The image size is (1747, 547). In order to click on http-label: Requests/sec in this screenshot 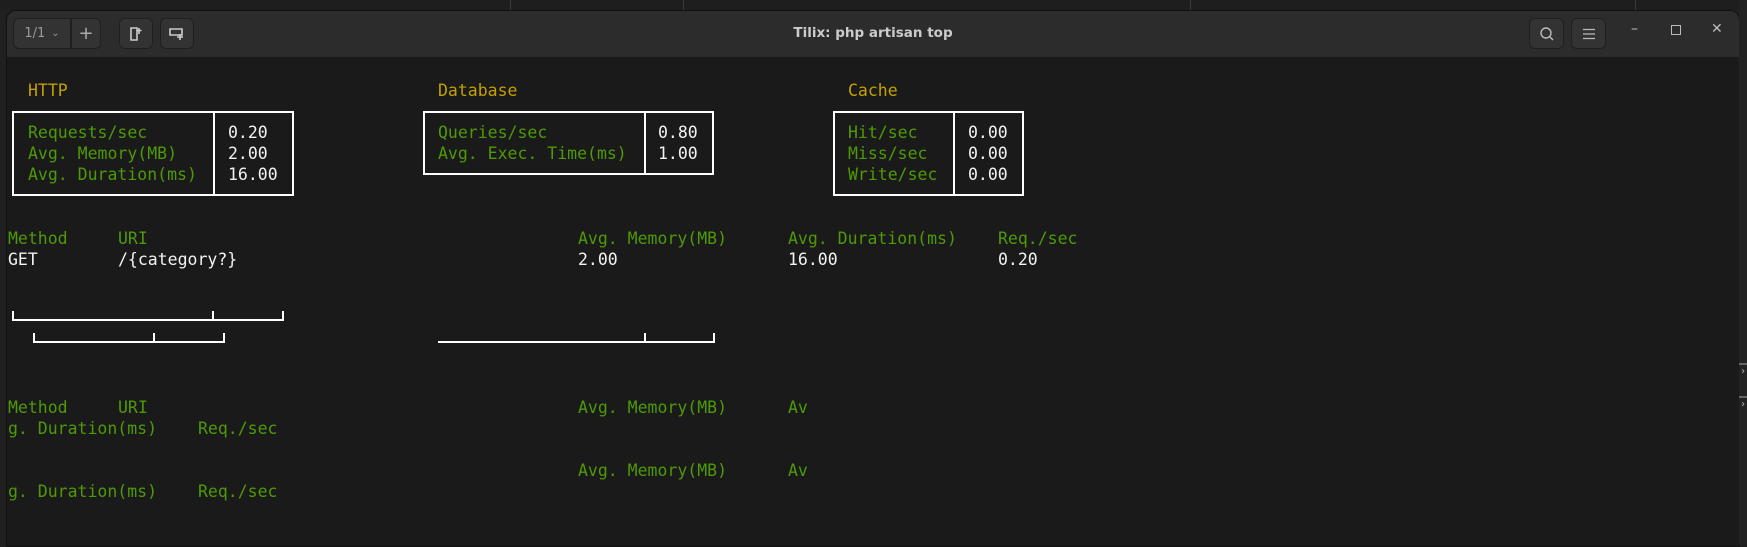, I will do `click(88, 132)`.